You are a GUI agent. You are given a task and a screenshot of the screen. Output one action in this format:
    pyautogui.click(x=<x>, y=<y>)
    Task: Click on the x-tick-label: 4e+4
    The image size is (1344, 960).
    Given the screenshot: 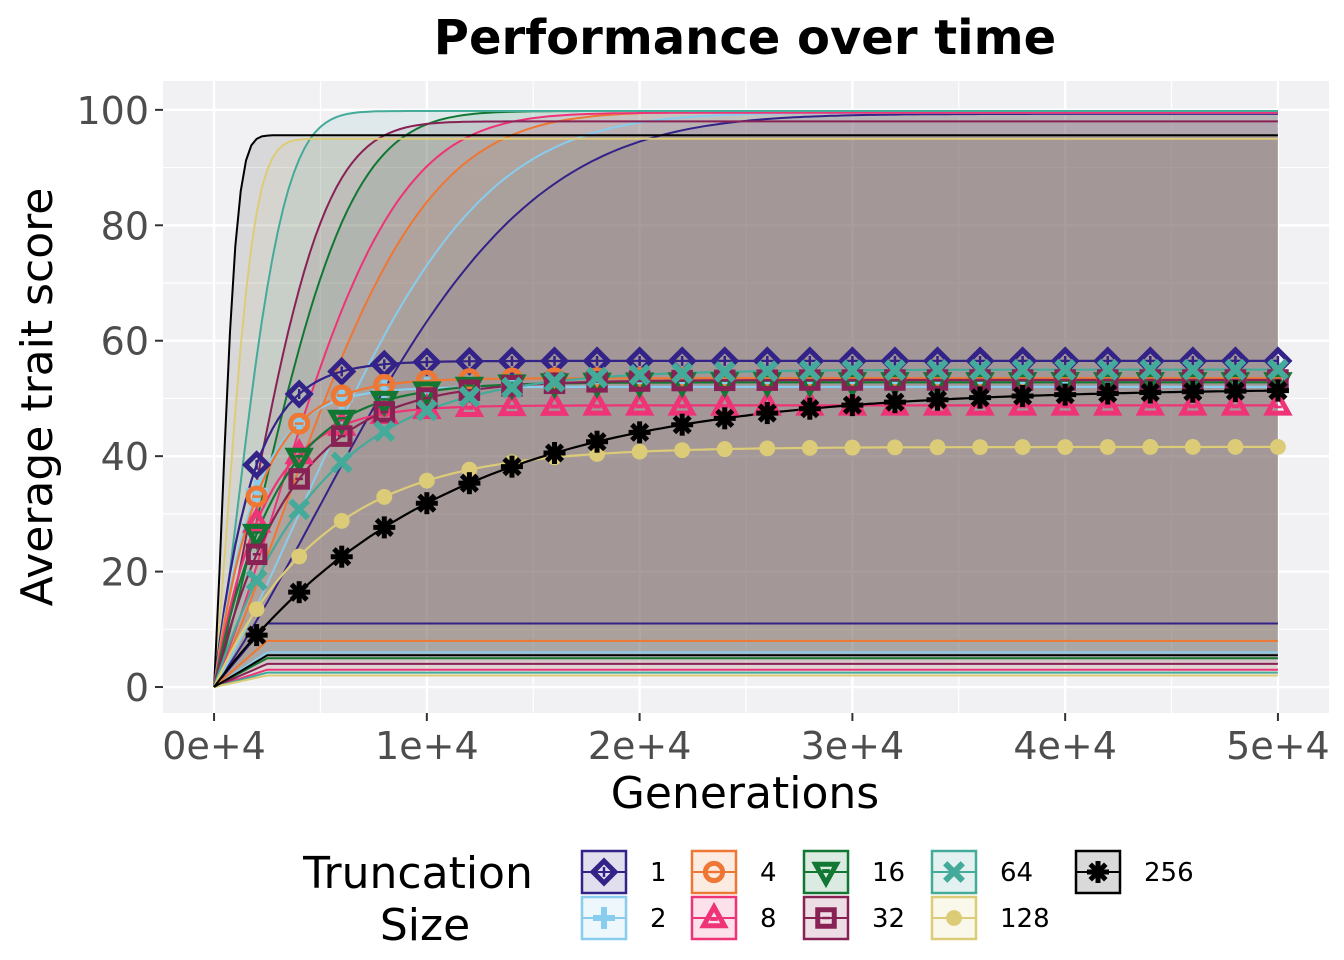 What is the action you would take?
    pyautogui.click(x=1065, y=746)
    